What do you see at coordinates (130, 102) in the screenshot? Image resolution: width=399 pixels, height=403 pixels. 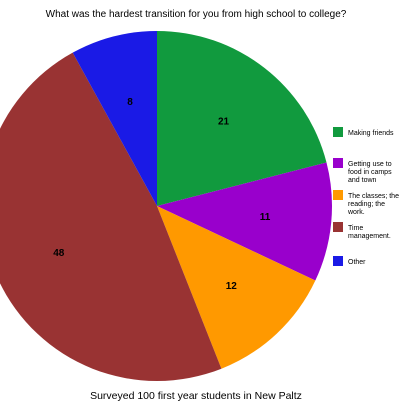 I see `slice-value-label-4: 8` at bounding box center [130, 102].